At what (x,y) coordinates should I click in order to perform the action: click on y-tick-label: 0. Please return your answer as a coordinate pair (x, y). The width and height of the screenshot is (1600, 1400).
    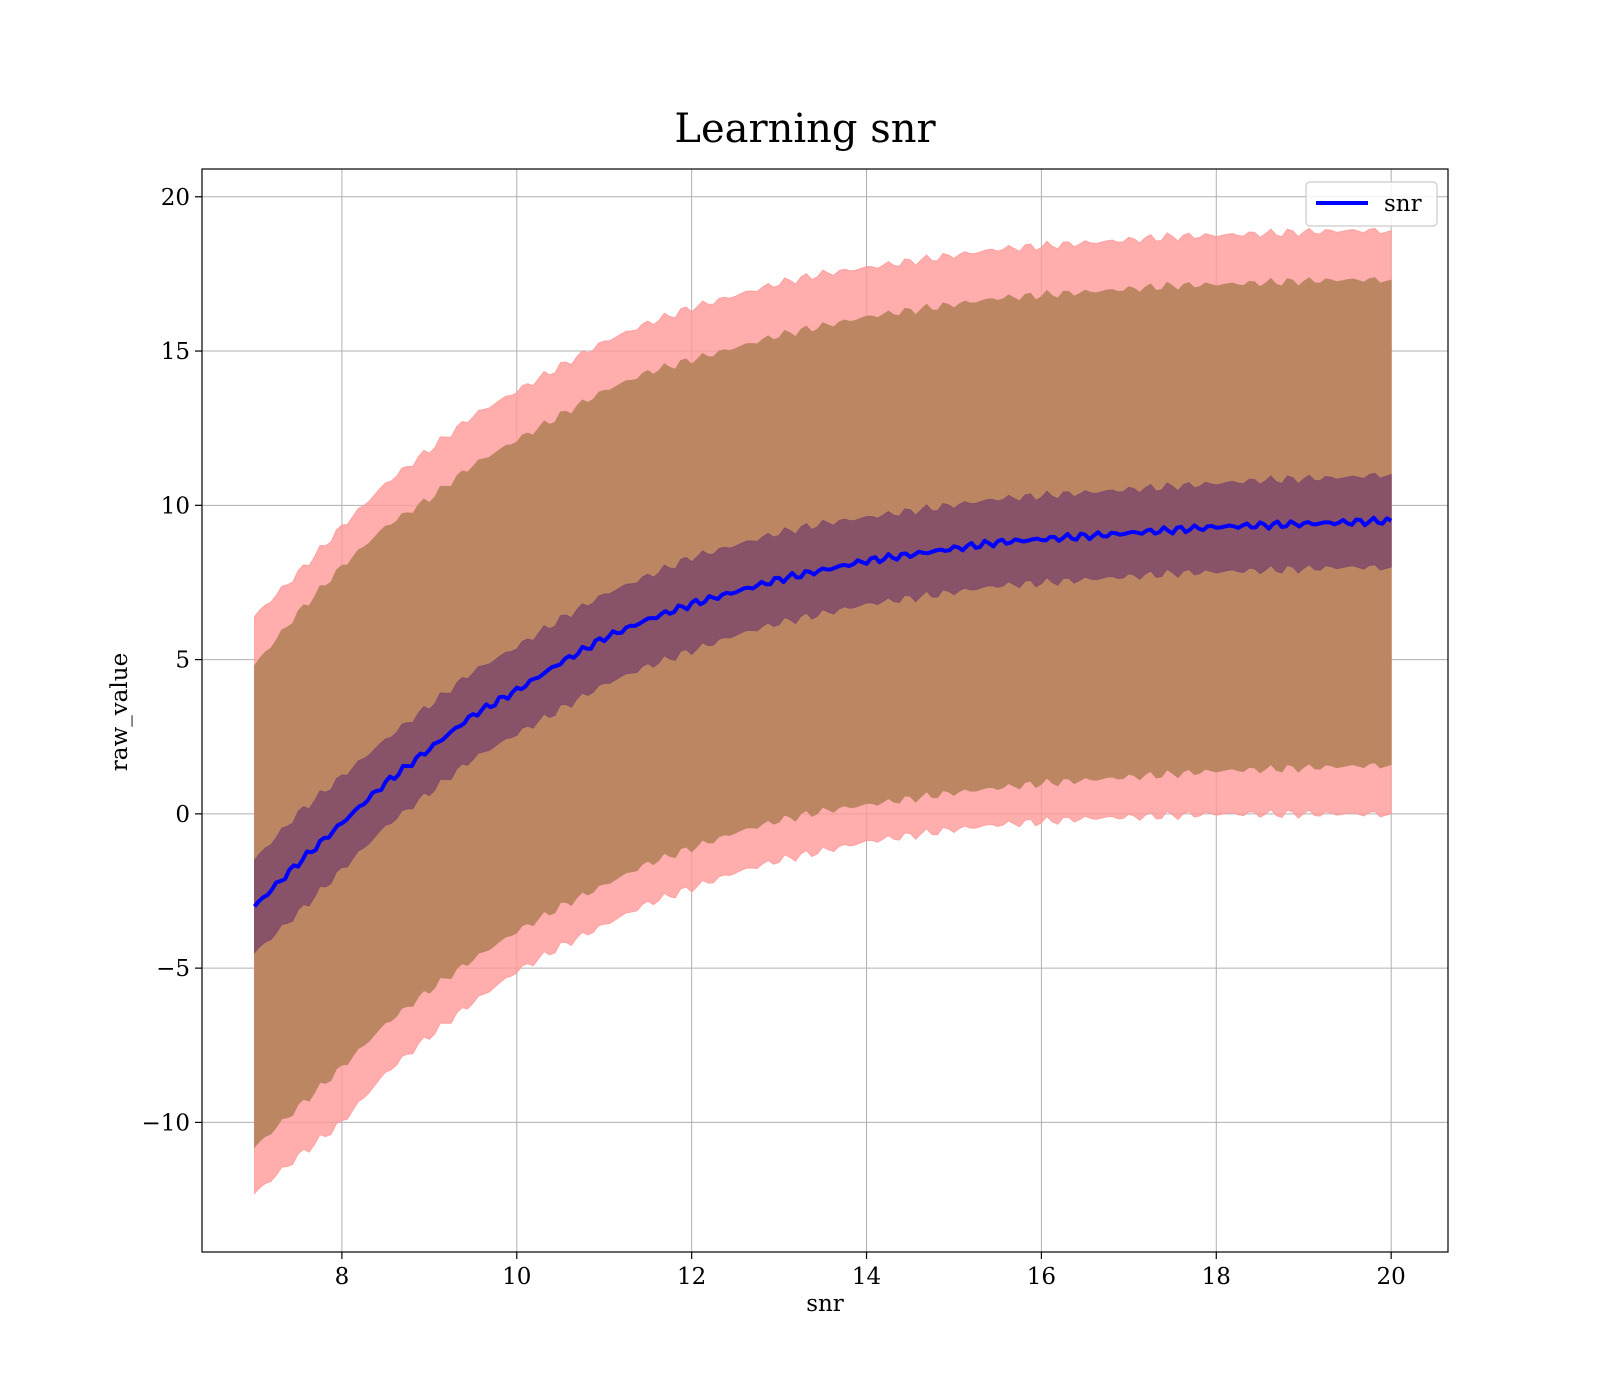
    Looking at the image, I should click on (182, 815).